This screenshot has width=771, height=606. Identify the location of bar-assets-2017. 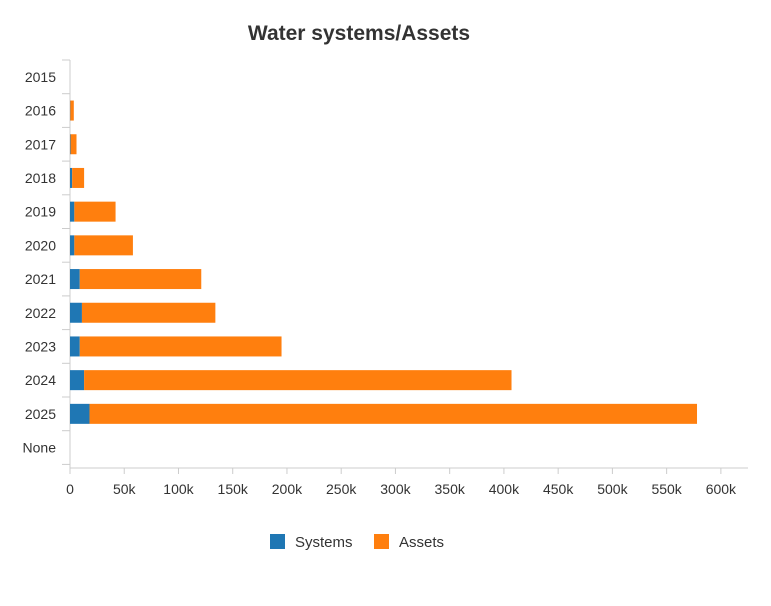
(73, 144).